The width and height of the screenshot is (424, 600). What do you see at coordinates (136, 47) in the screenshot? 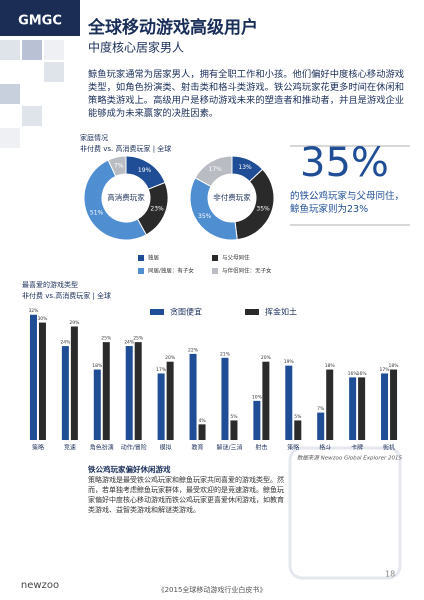
I see `subtitle: 中度核心居家男人` at bounding box center [136, 47].